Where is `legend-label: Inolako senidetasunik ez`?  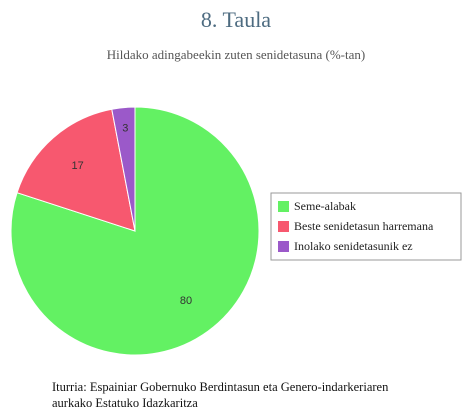
legend-label: Inolako senidetasunik ez is located at coordinates (353, 246).